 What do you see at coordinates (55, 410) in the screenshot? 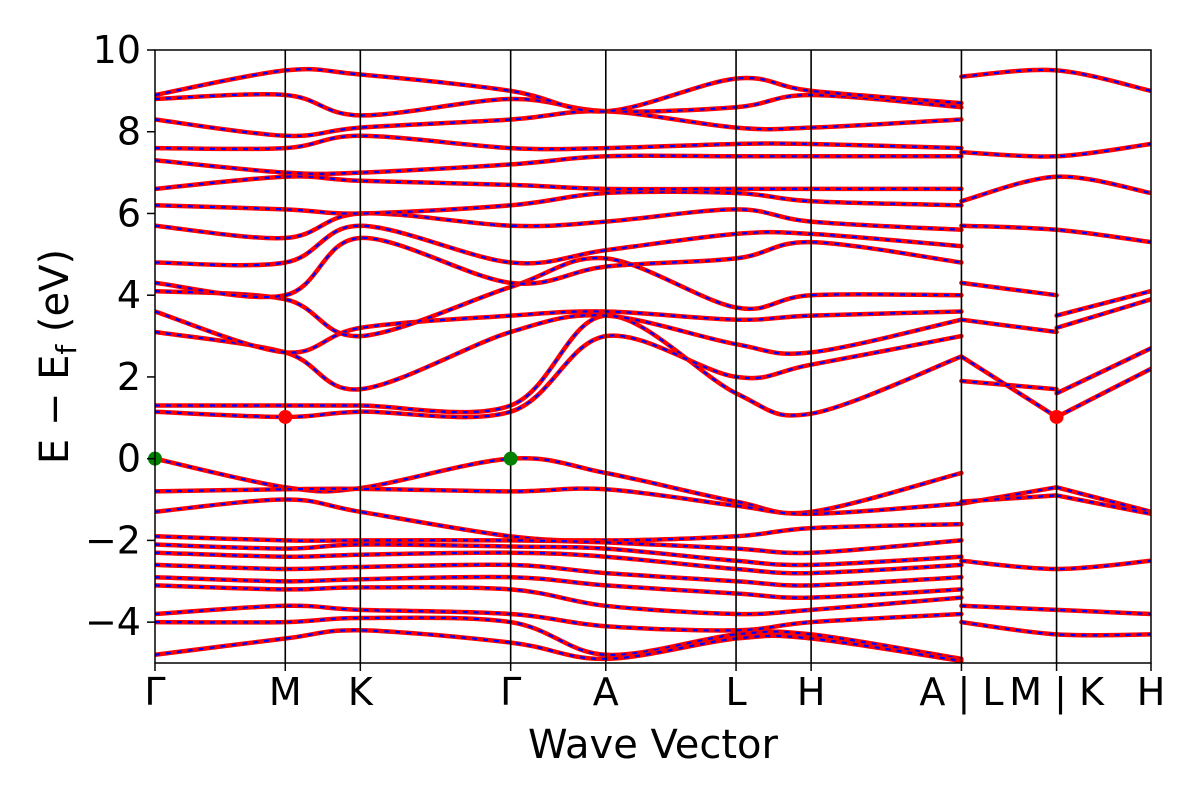
I see `y-axis-title-main: E − E` at bounding box center [55, 410].